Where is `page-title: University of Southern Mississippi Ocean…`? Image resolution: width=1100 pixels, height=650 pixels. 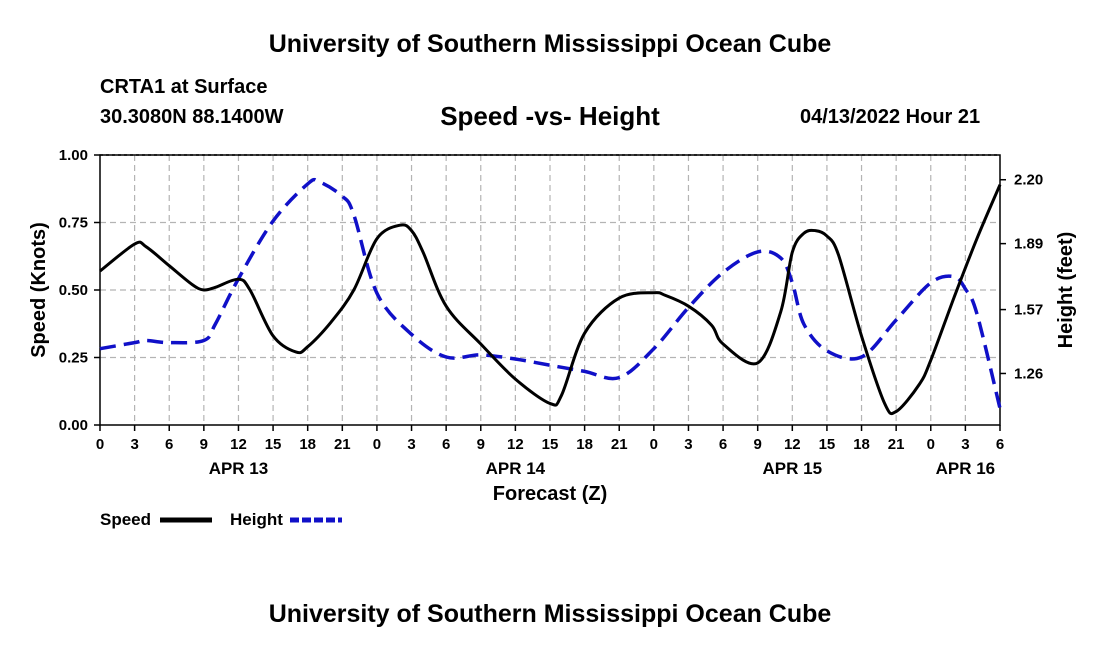 page-title: University of Southern Mississippi Ocean… is located at coordinates (550, 44).